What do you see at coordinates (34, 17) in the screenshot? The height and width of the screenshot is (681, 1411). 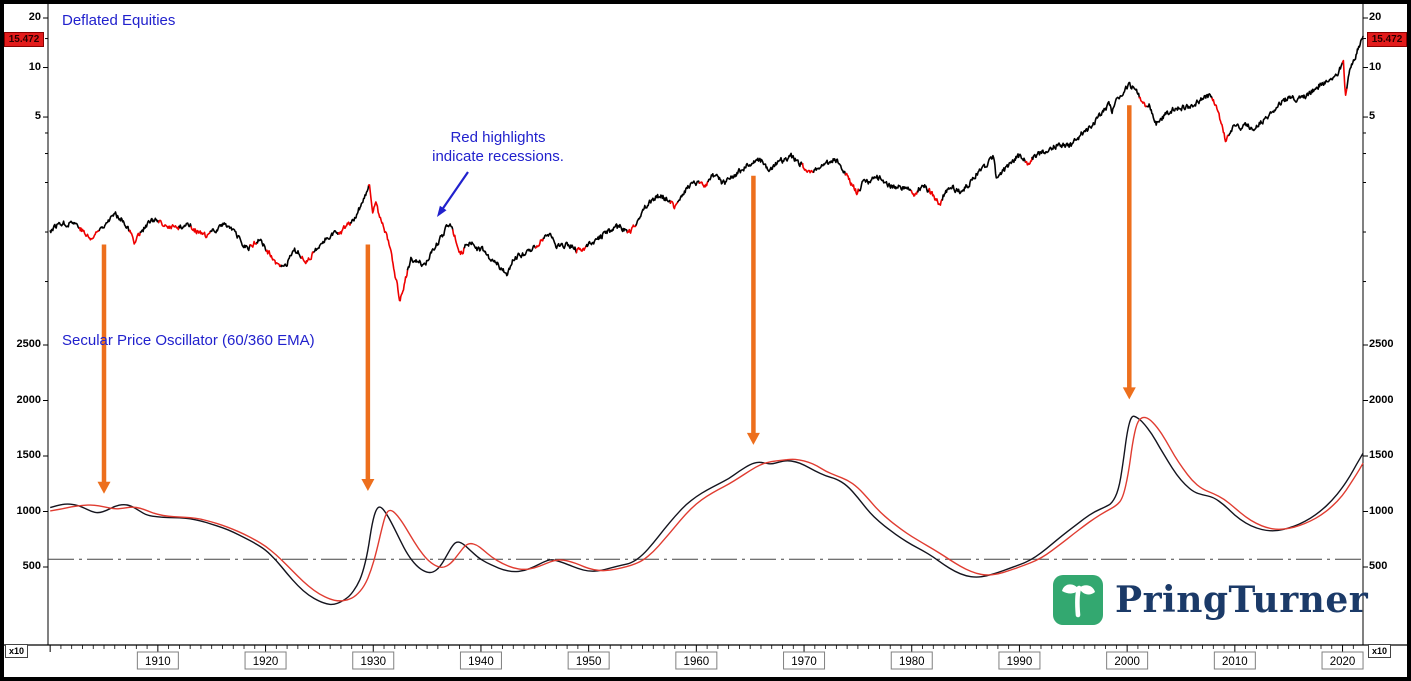 I see `y-tick-label-price-20-left: 20` at bounding box center [34, 17].